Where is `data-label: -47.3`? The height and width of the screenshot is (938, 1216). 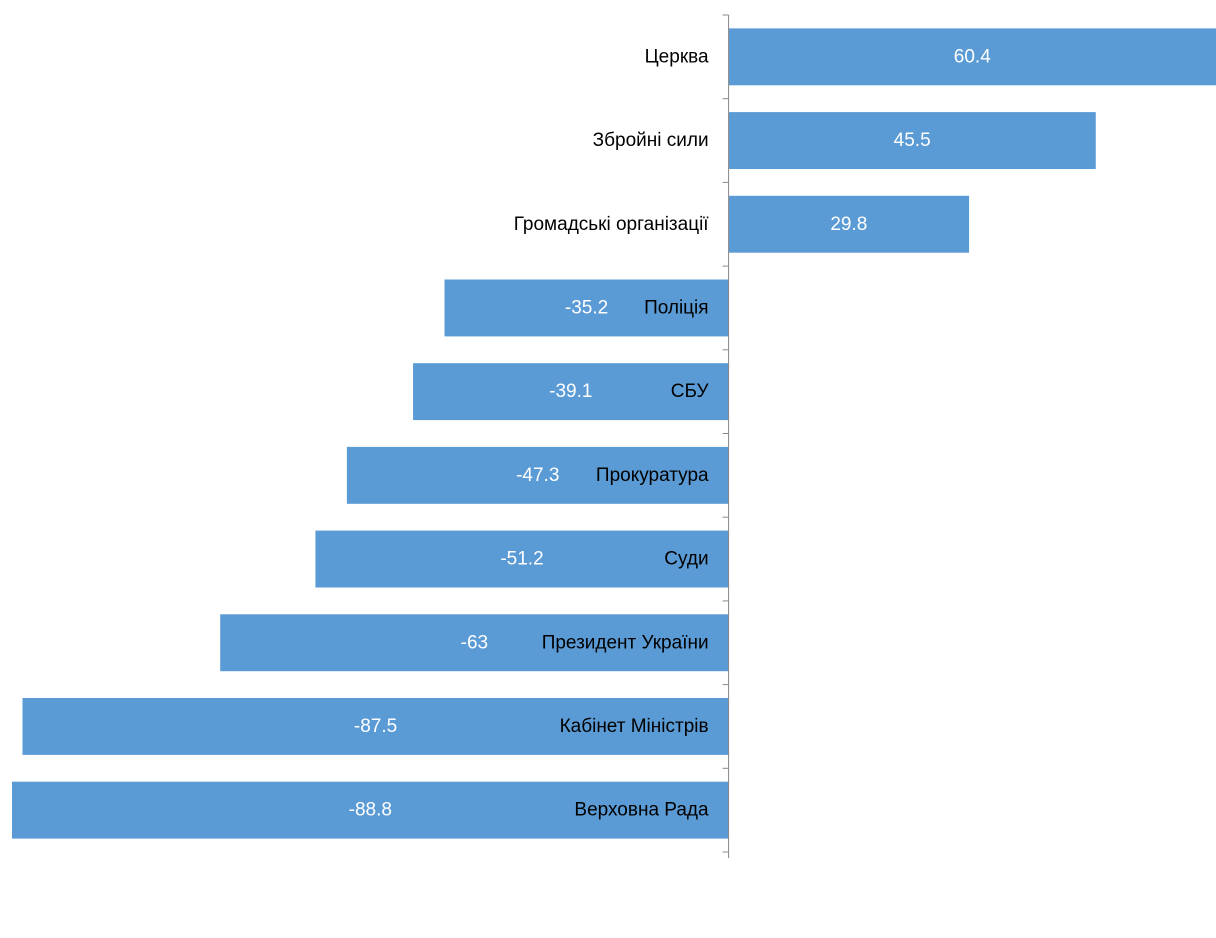 data-label: -47.3 is located at coordinates (537, 475).